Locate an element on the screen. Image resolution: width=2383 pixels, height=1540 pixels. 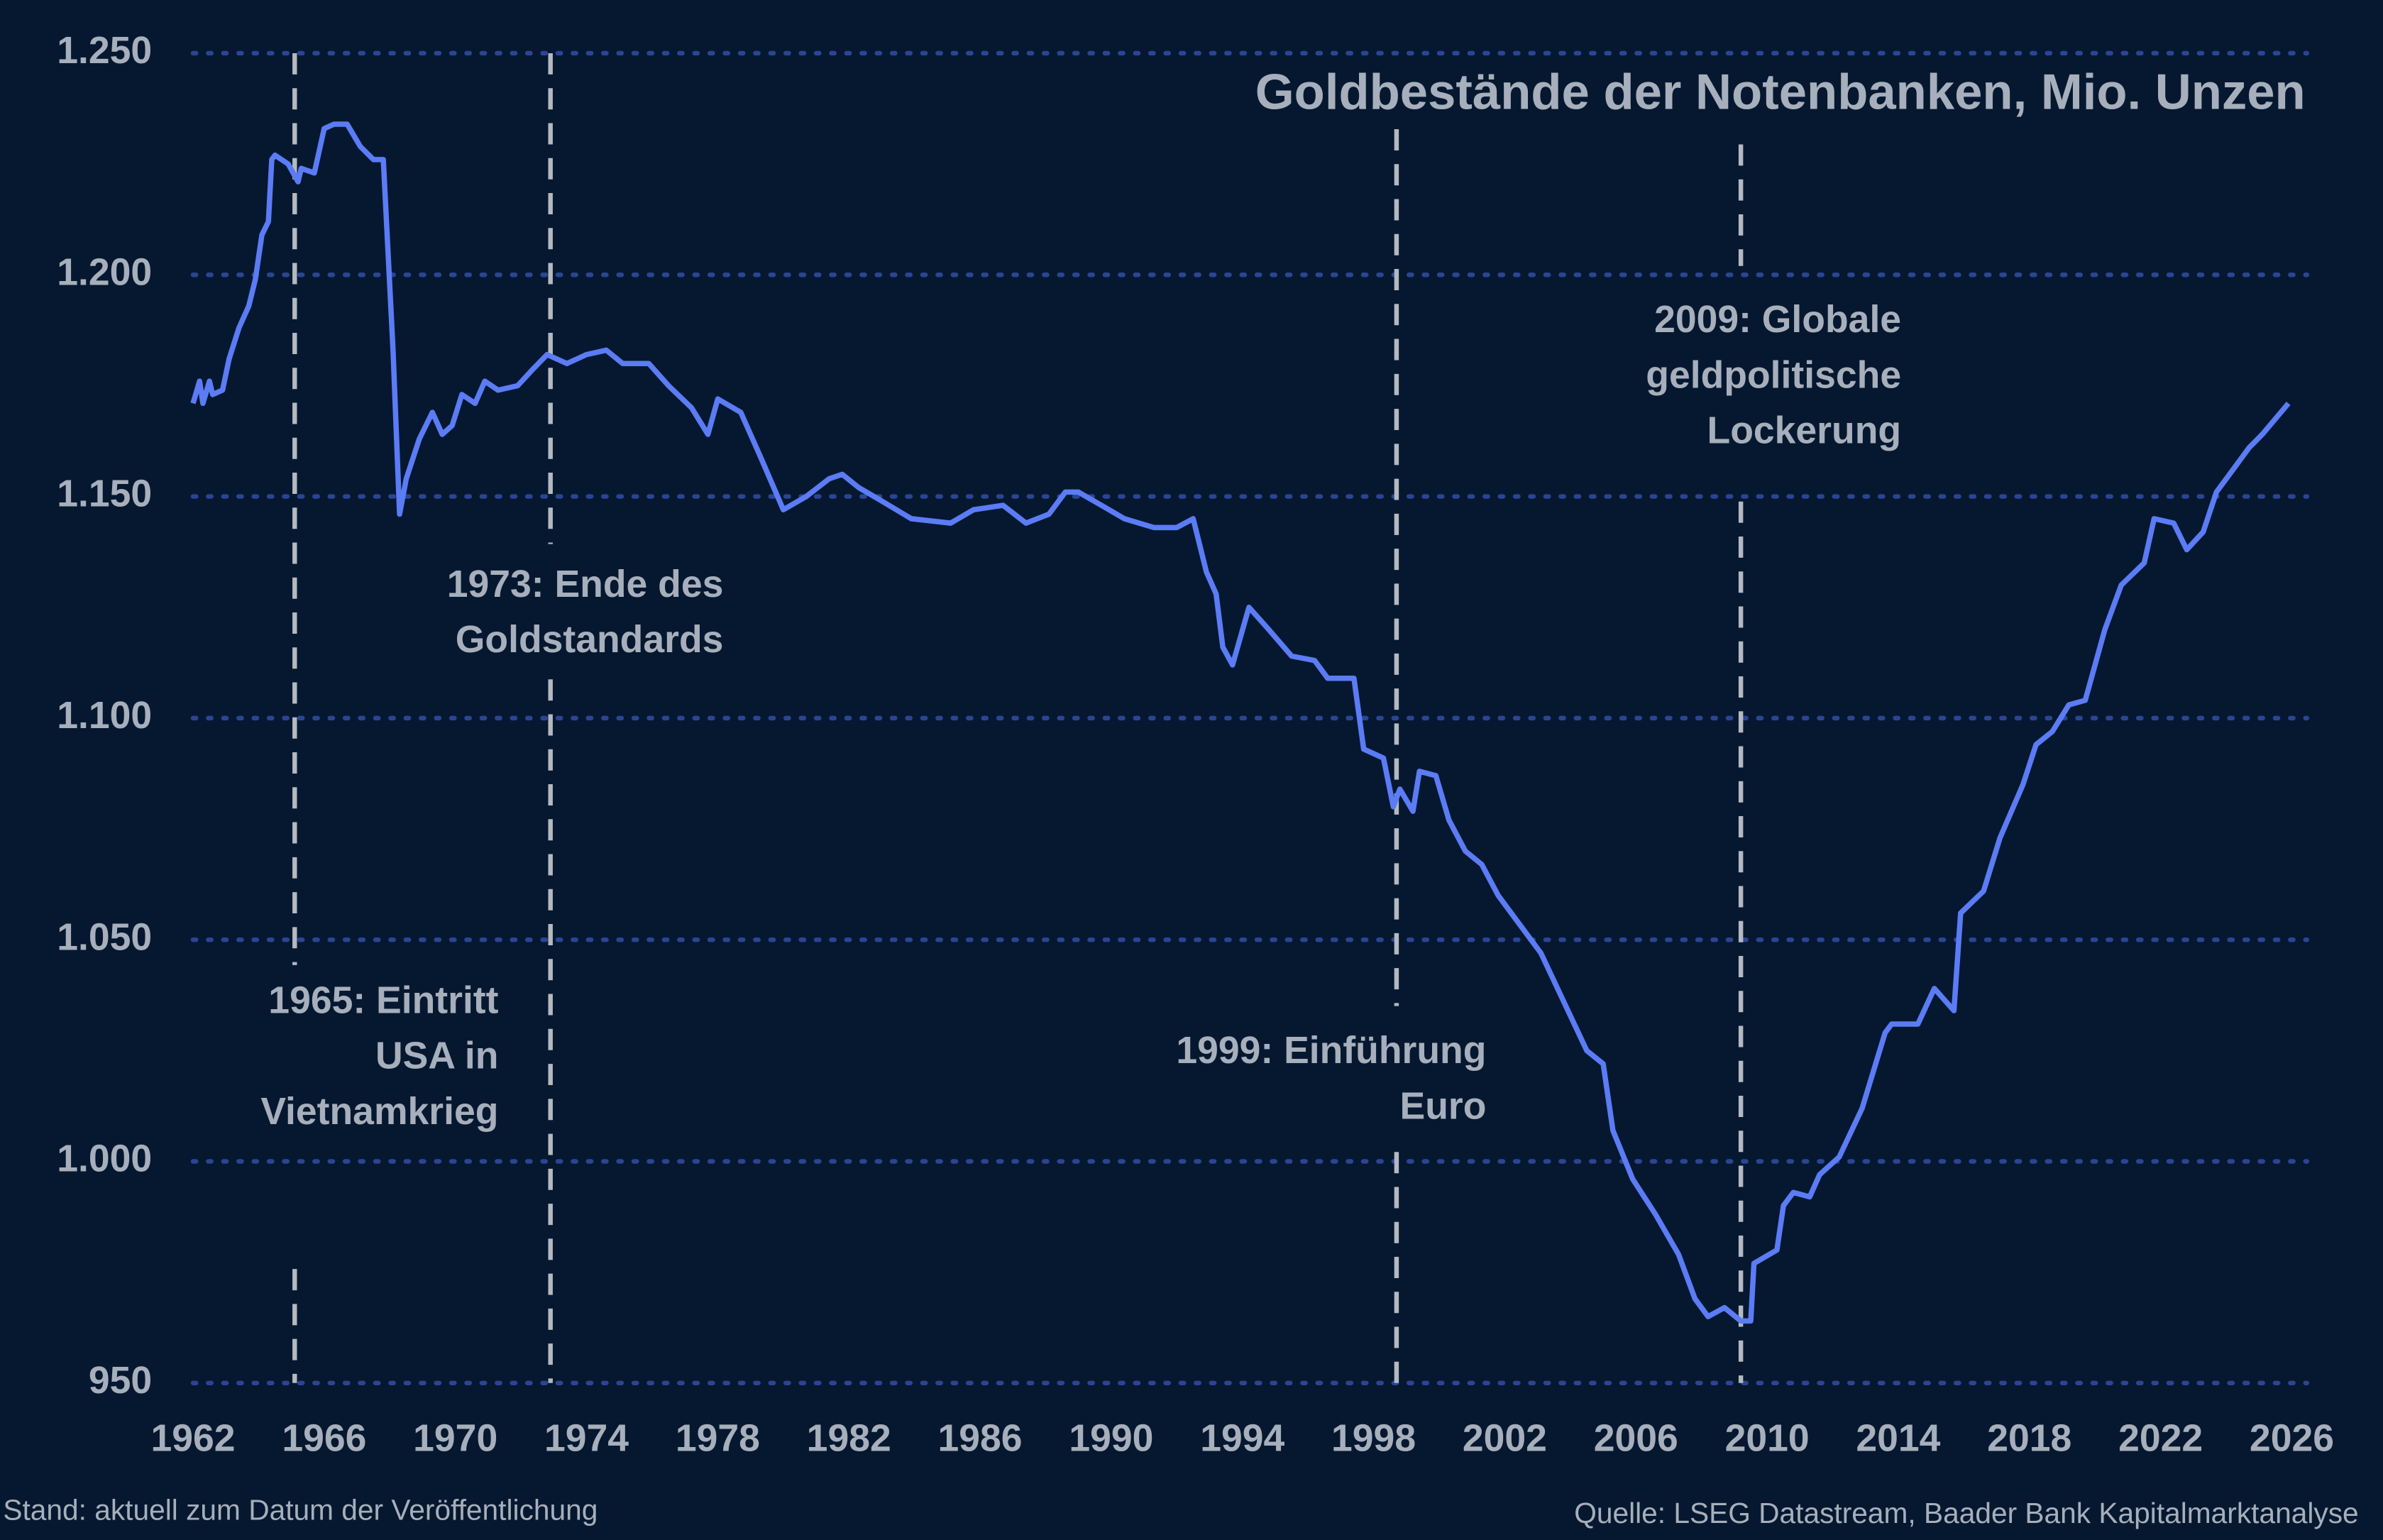
y-tick-label: 1.150 is located at coordinates (104, 494).